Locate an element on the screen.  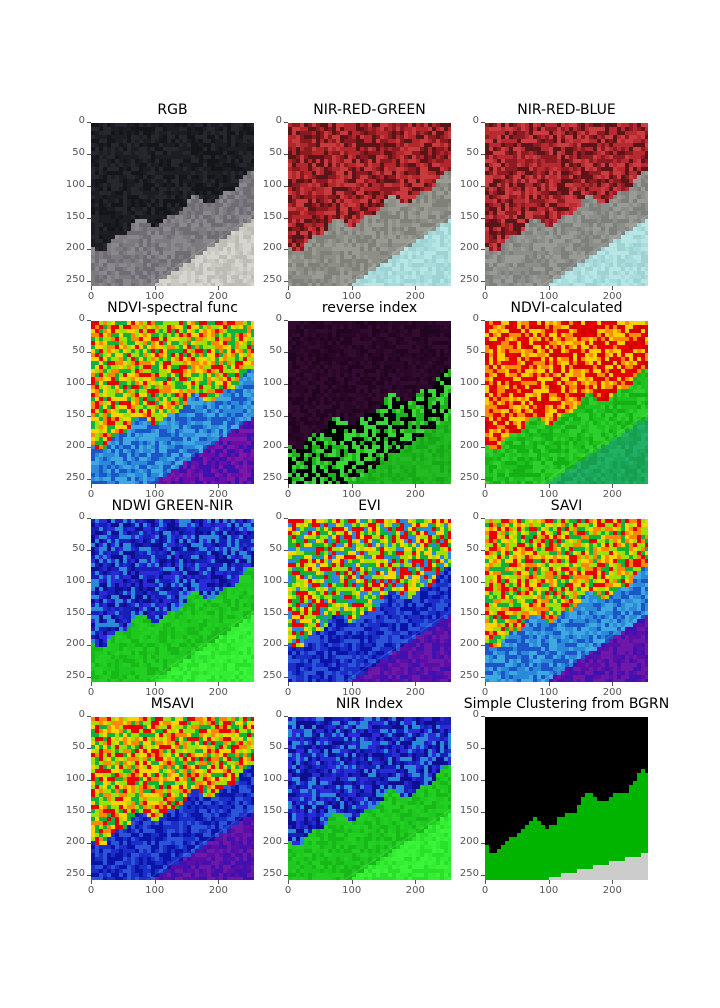
panel-title: Simple Clustering from BGRN is located at coordinates (566, 704).